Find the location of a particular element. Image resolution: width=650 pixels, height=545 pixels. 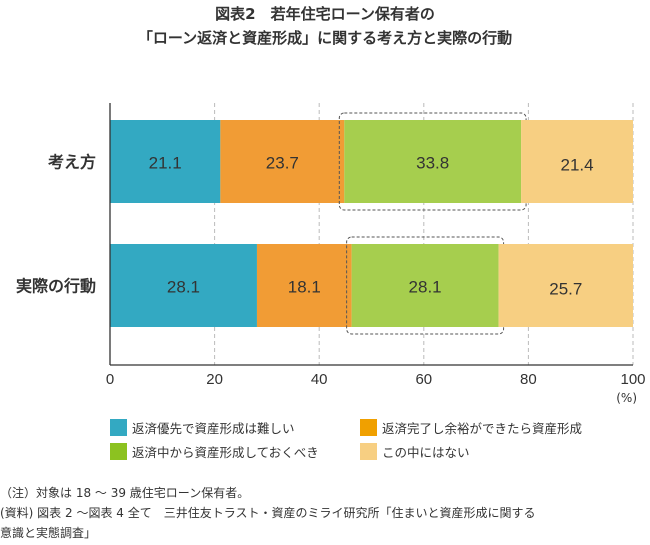

highlight-box is located at coordinates (425, 285).